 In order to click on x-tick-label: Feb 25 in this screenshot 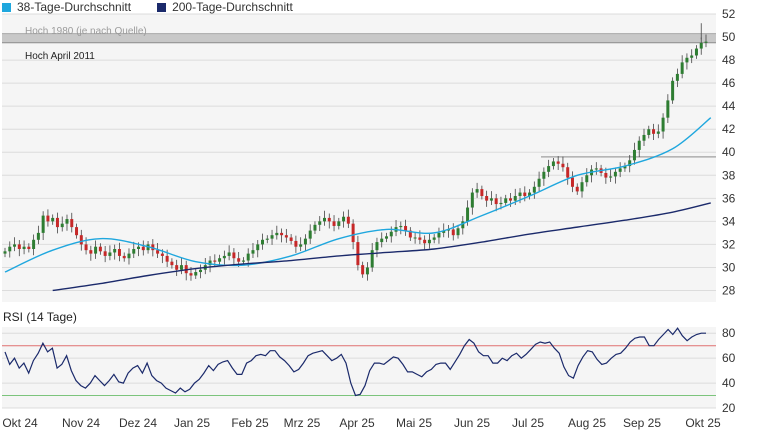, I will do `click(250, 423)`.